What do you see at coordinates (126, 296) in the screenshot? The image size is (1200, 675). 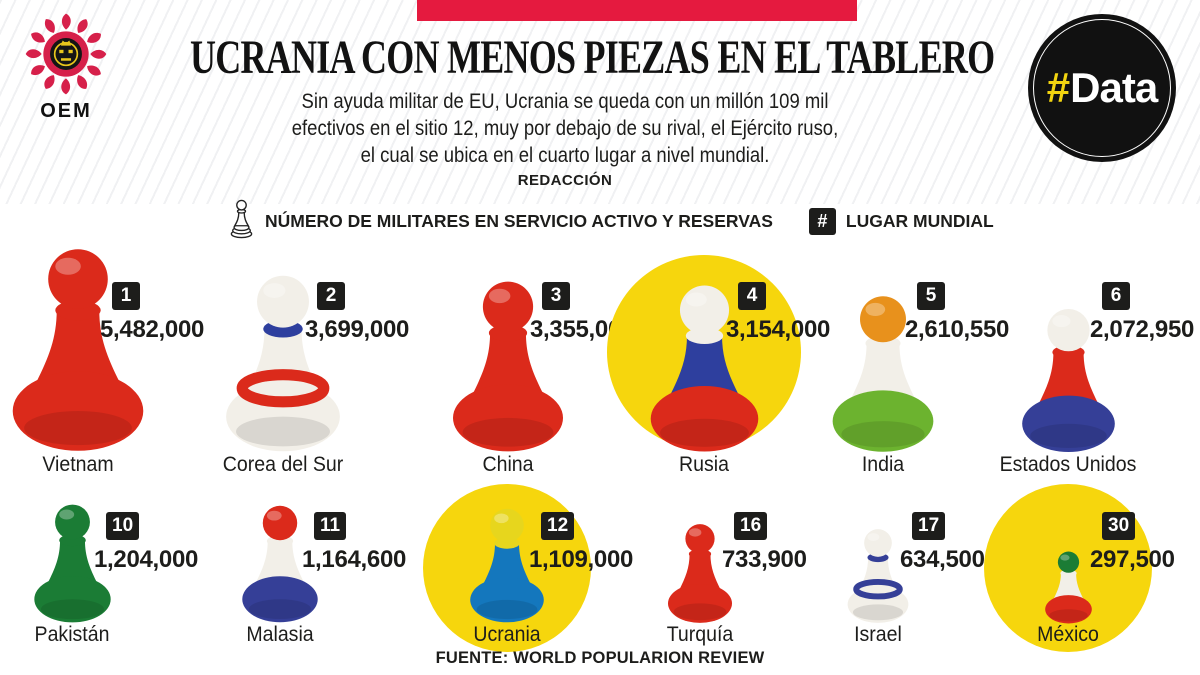 I see `rank-badge: 1` at bounding box center [126, 296].